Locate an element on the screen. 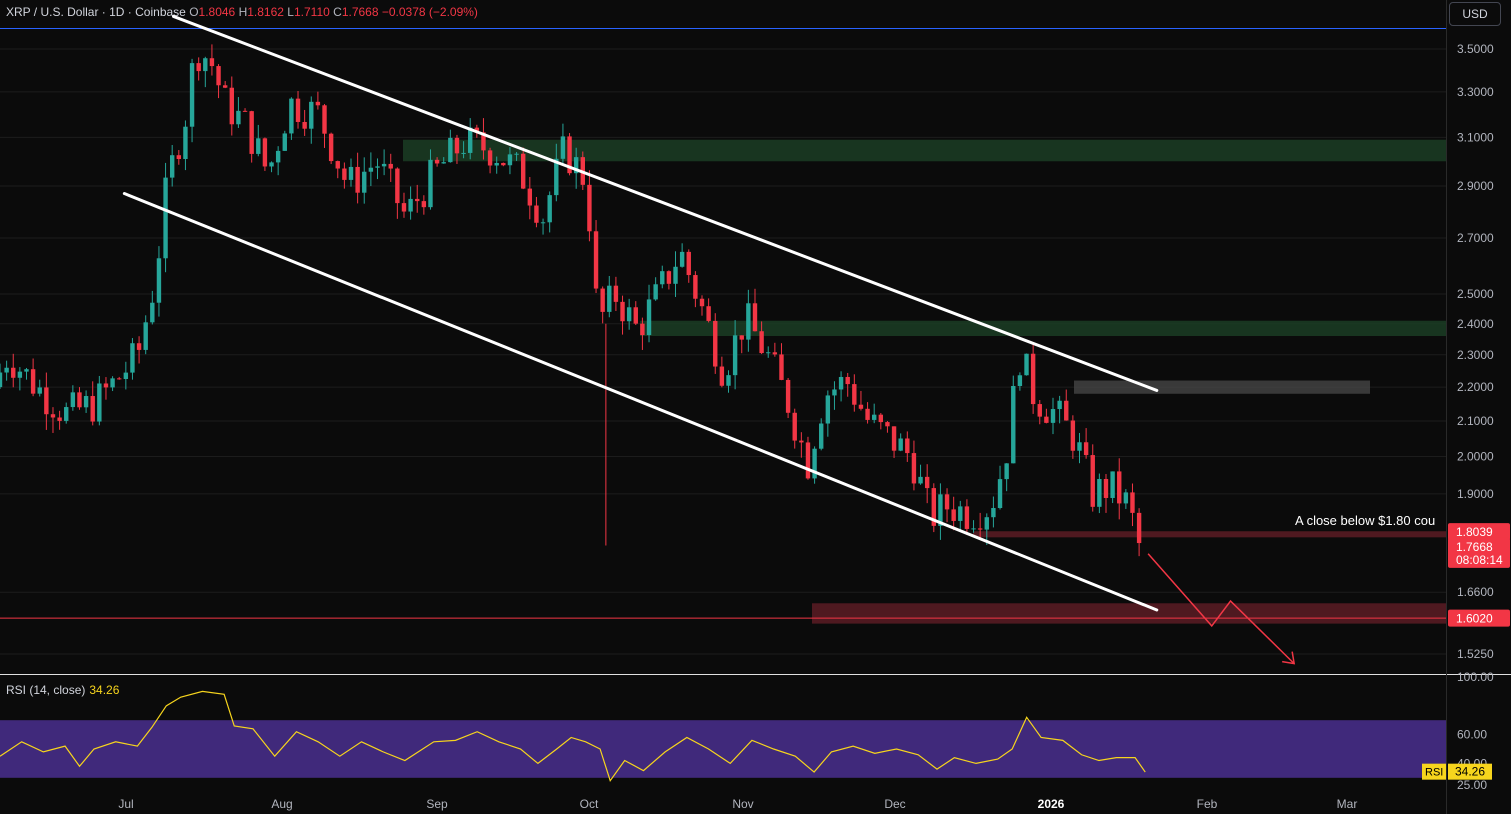 The image size is (1511, 814). rsi-title: RSI (14, close) is located at coordinates (46, 690).